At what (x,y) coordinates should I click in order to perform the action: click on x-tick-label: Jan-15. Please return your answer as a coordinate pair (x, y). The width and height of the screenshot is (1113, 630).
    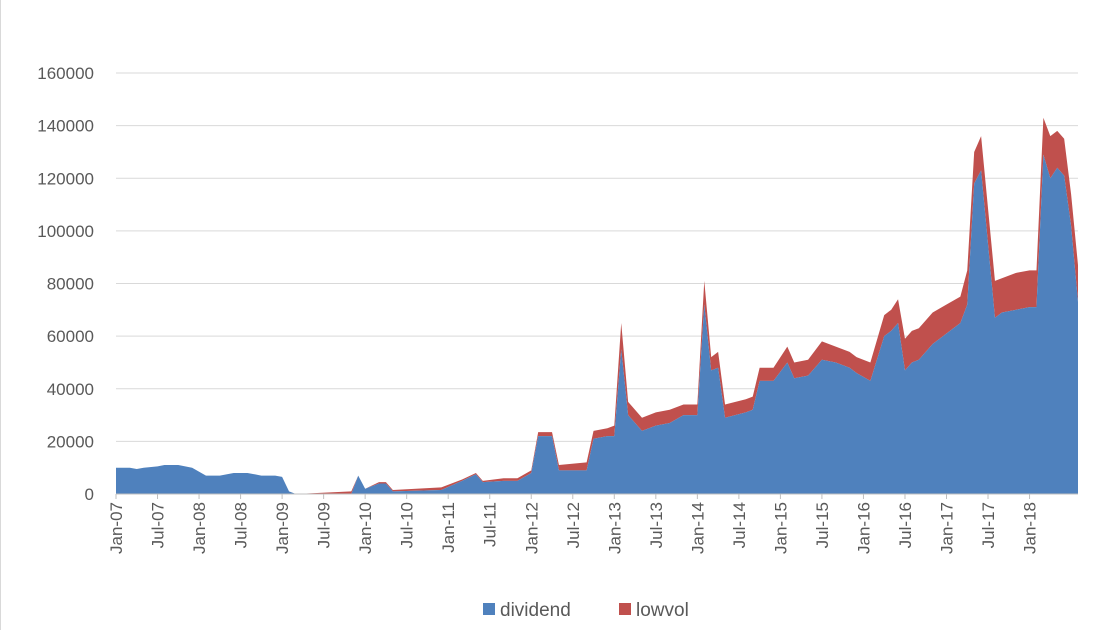
    Looking at the image, I should click on (780, 528).